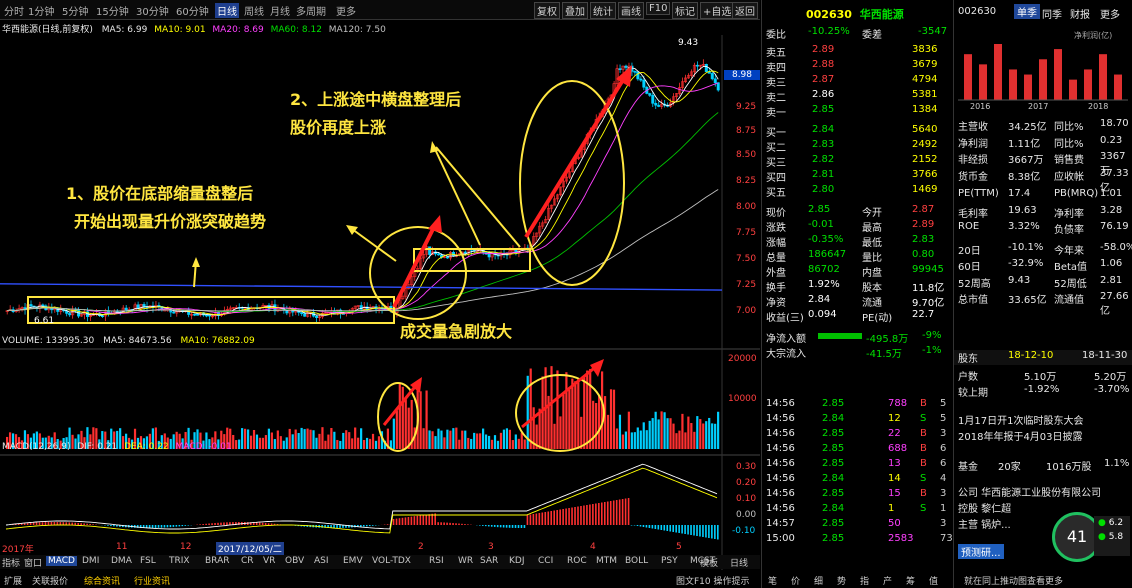 The height and width of the screenshot is (588, 1132). Describe the element at coordinates (91, 561) in the screenshot. I see `indicator-tab-3: DMI` at that location.